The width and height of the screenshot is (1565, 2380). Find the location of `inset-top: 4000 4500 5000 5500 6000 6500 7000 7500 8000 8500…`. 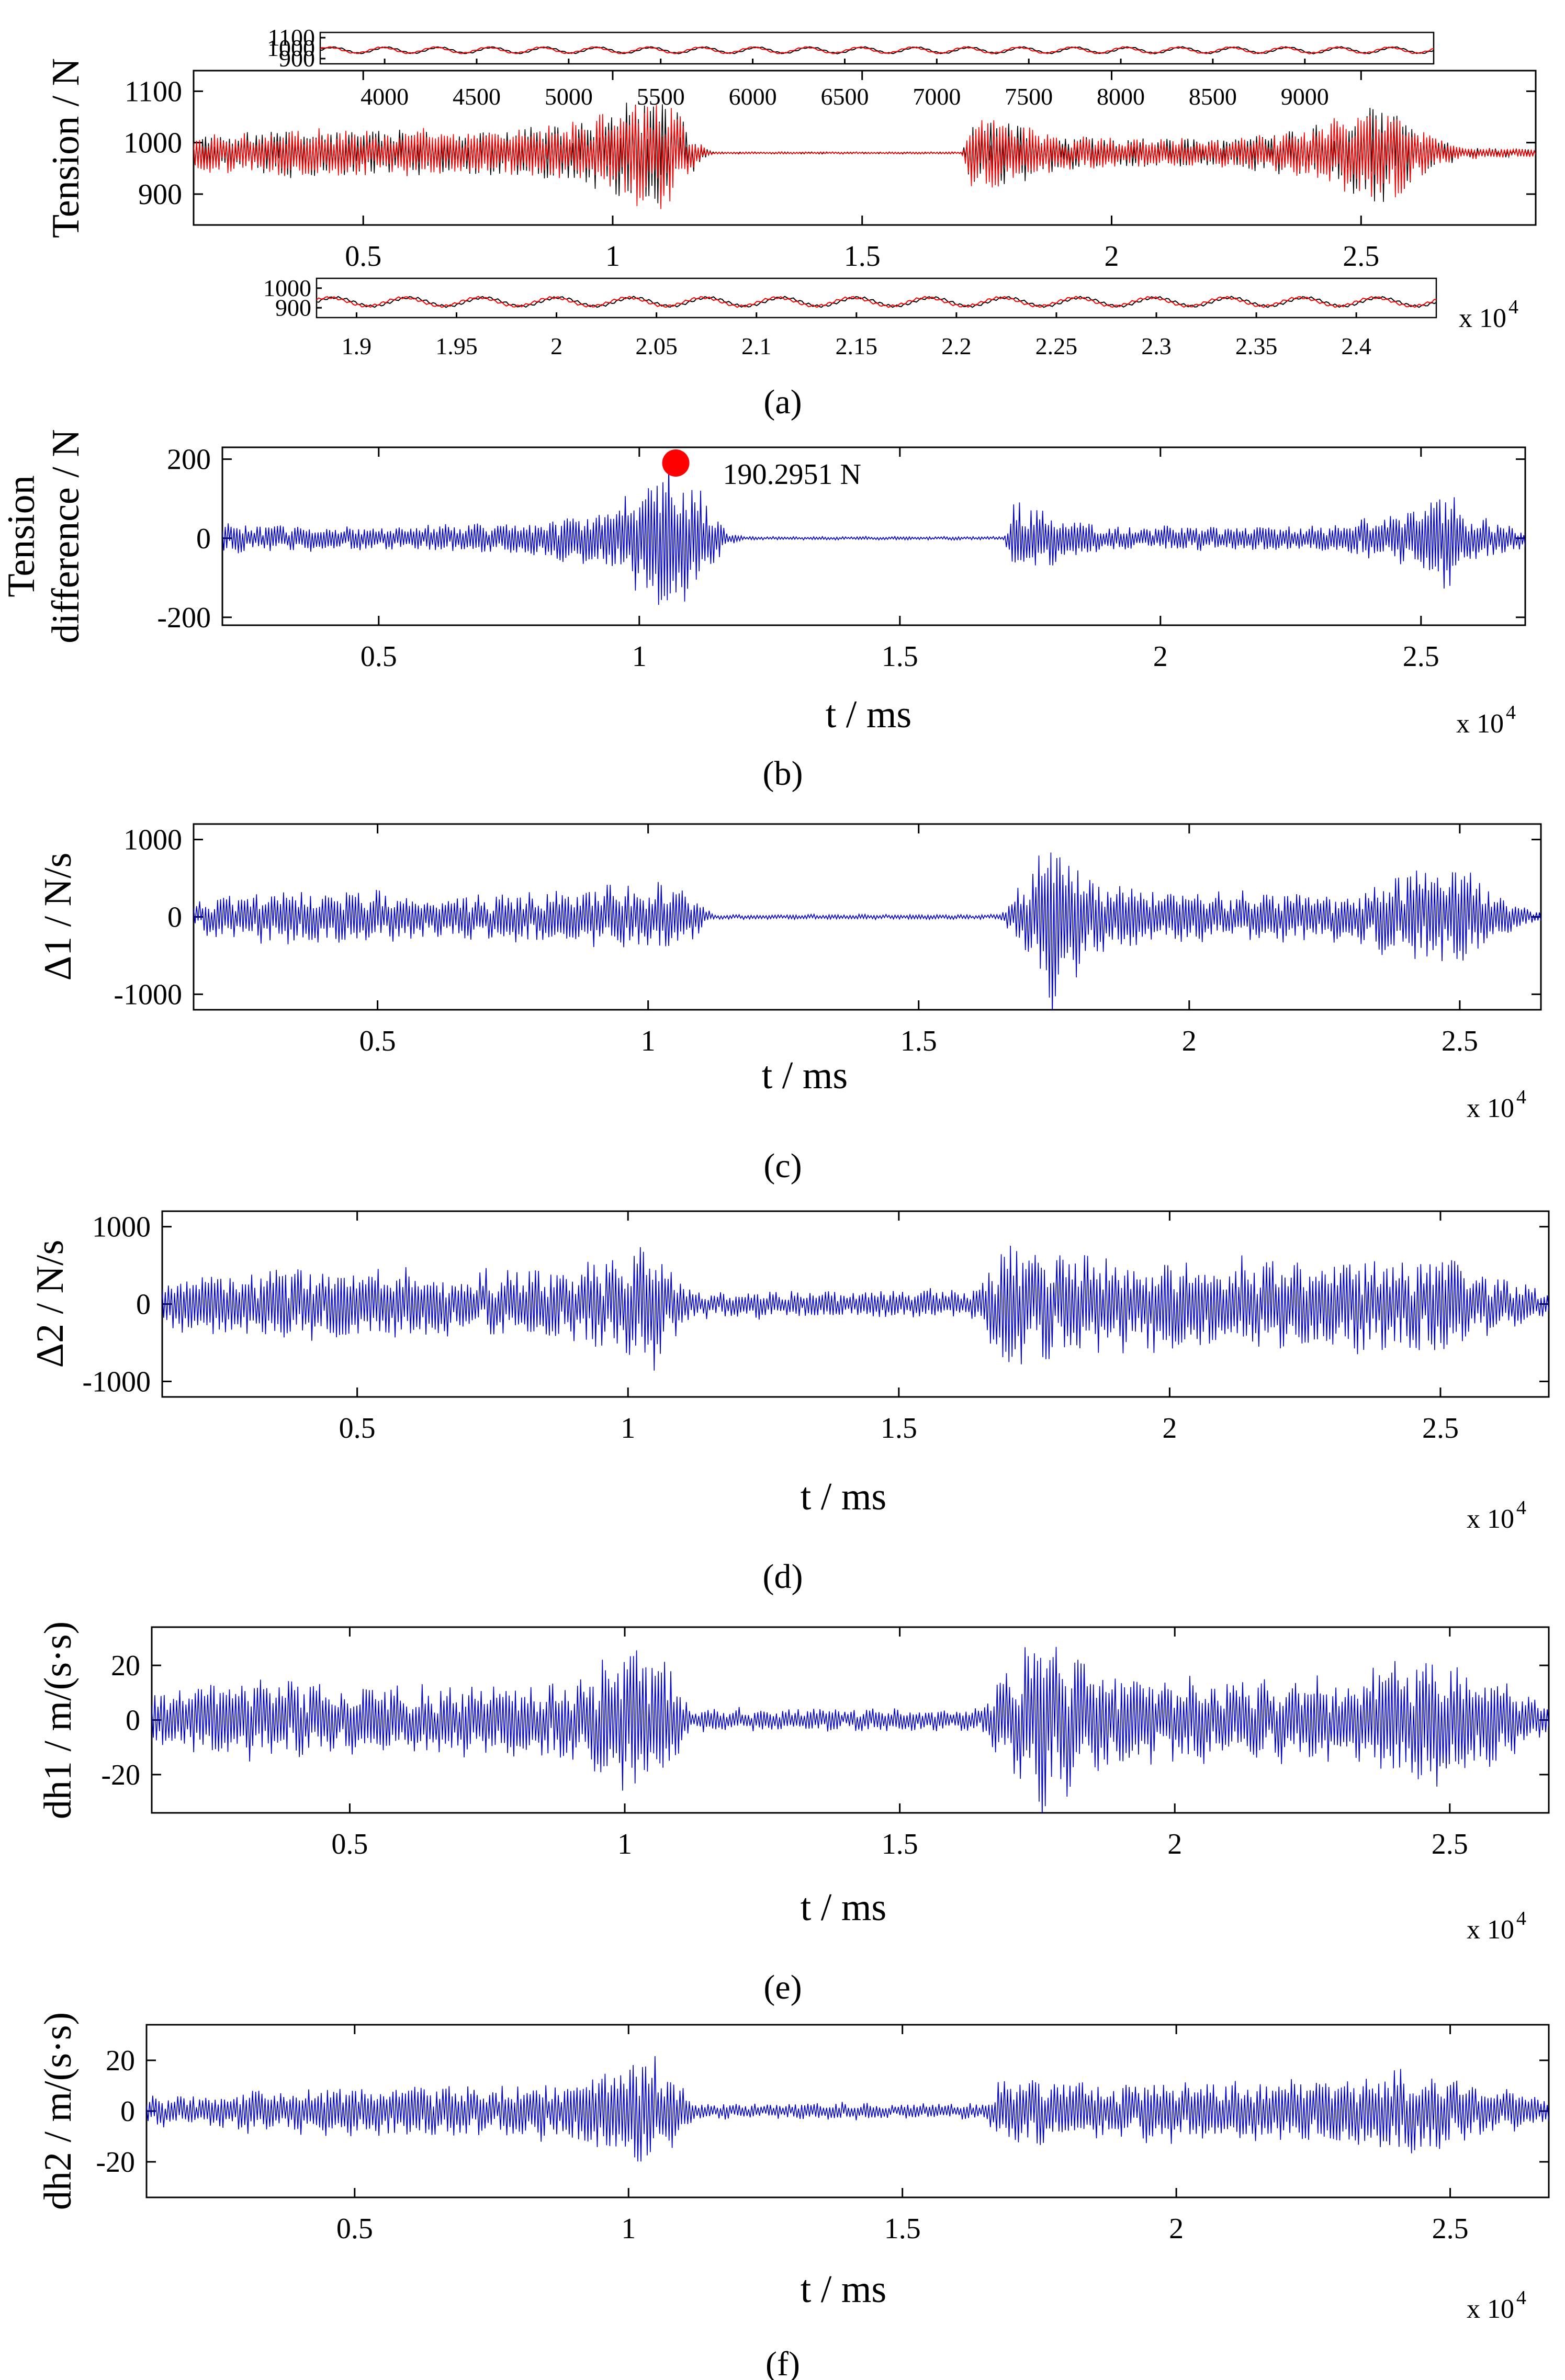

inset-top: 4000 4500 5000 5500 6000 6500 7000 7500 8000 8500… is located at coordinates (851, 67).